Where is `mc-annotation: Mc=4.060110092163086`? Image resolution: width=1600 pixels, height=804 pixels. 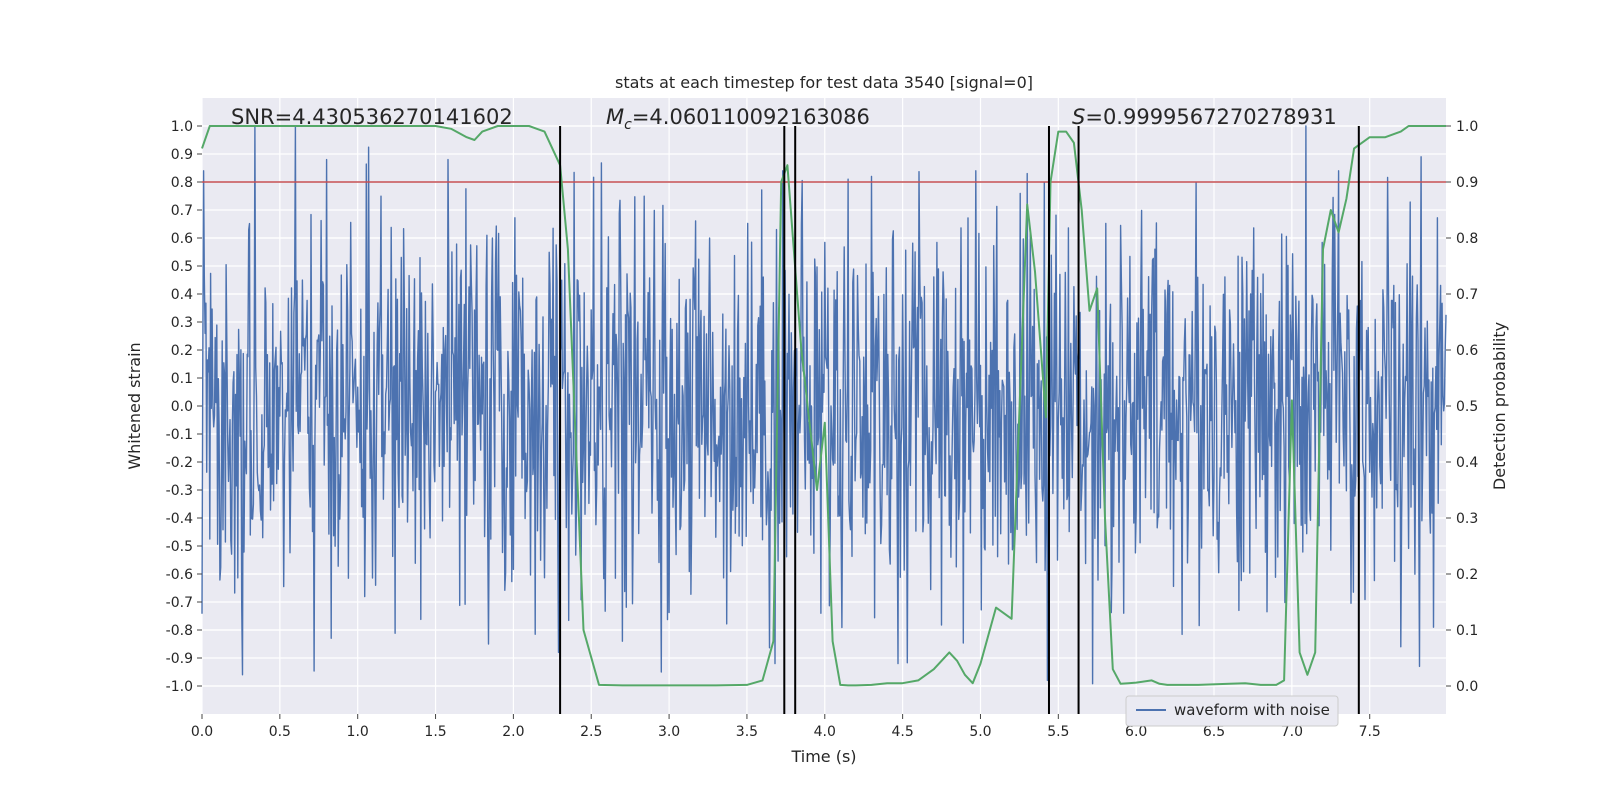
mc-annotation: Mc=4.060110092163086 is located at coordinates (738, 119).